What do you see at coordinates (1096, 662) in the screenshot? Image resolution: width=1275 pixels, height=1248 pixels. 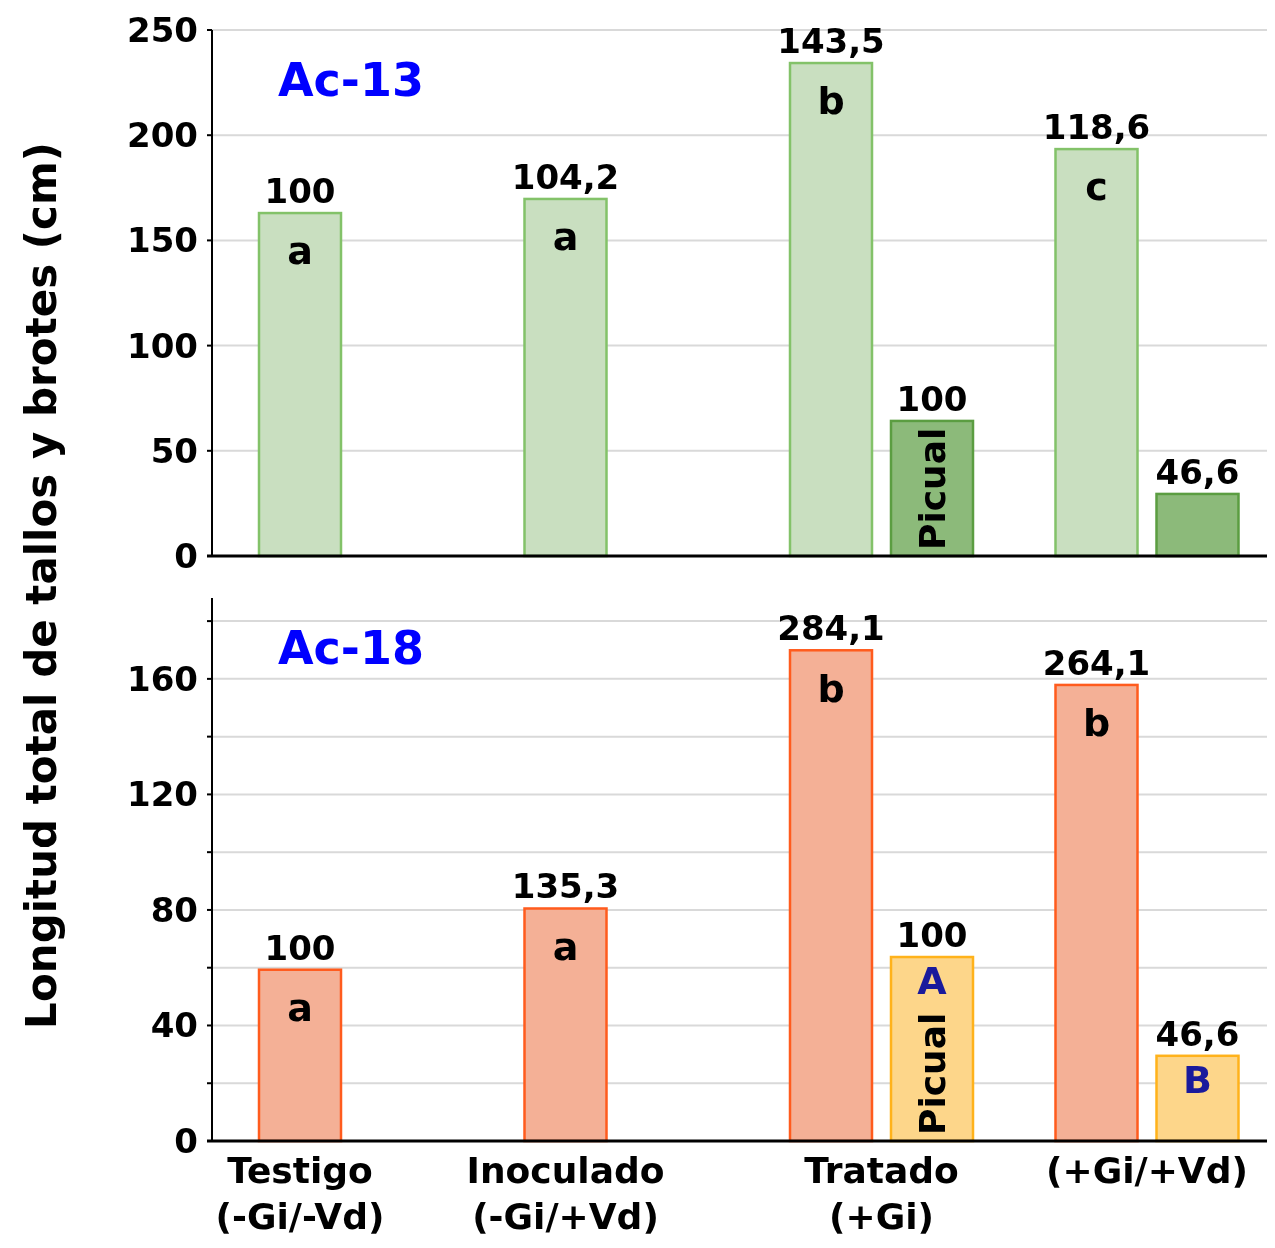 I see `annotation: 264,1` at bounding box center [1096, 662].